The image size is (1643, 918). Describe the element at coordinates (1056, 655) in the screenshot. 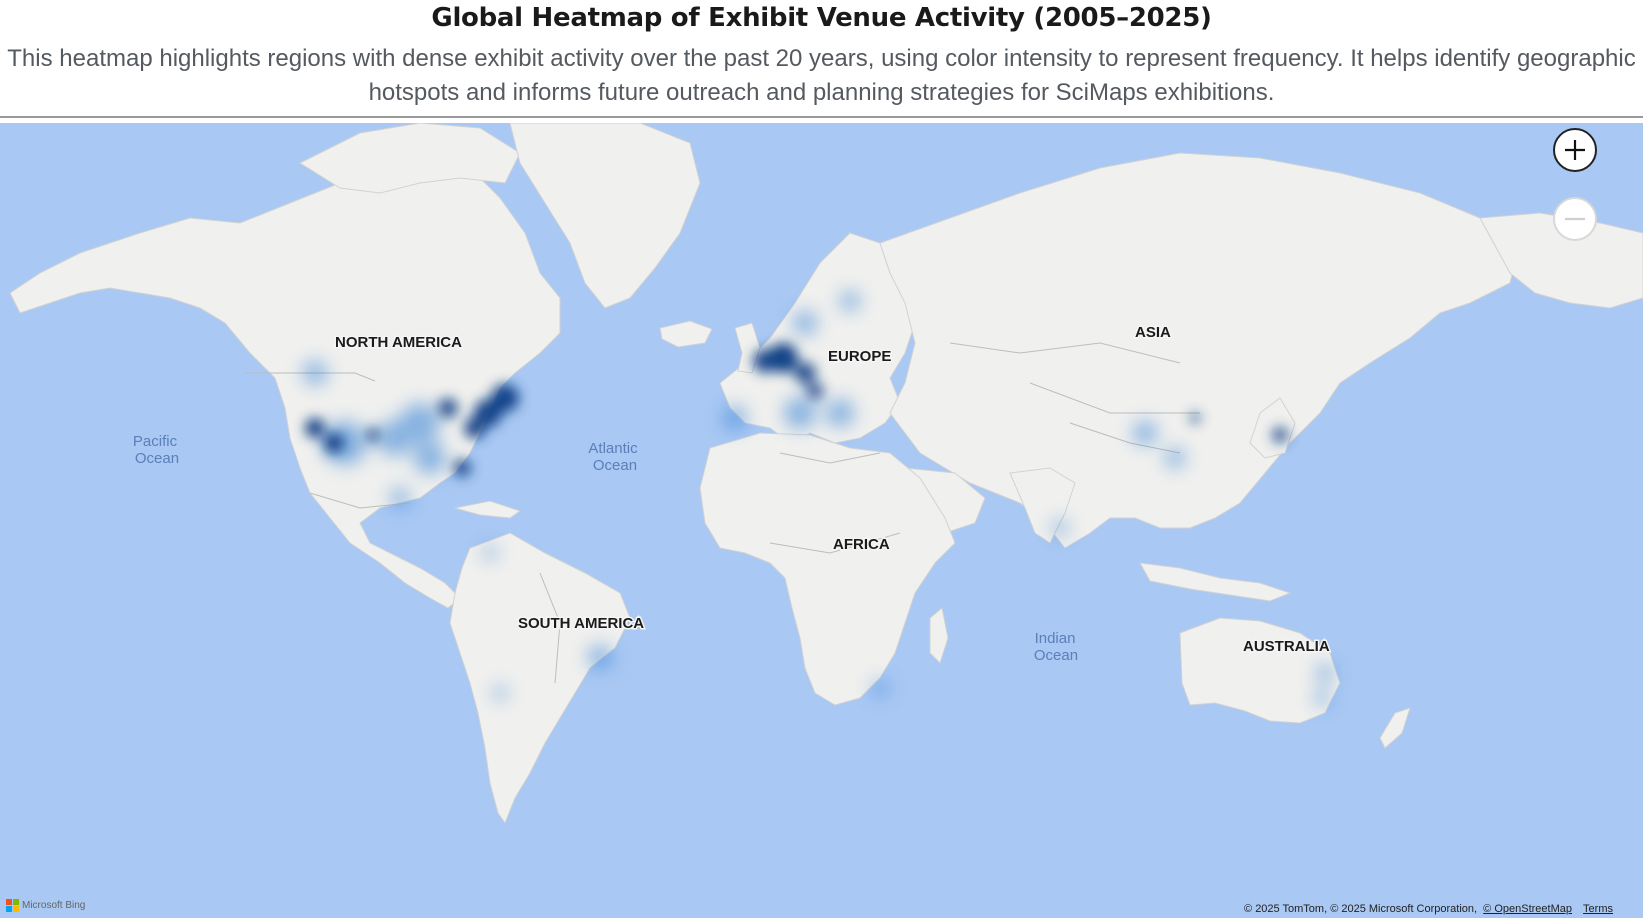

I see `label-indian-2: Ocean` at that location.